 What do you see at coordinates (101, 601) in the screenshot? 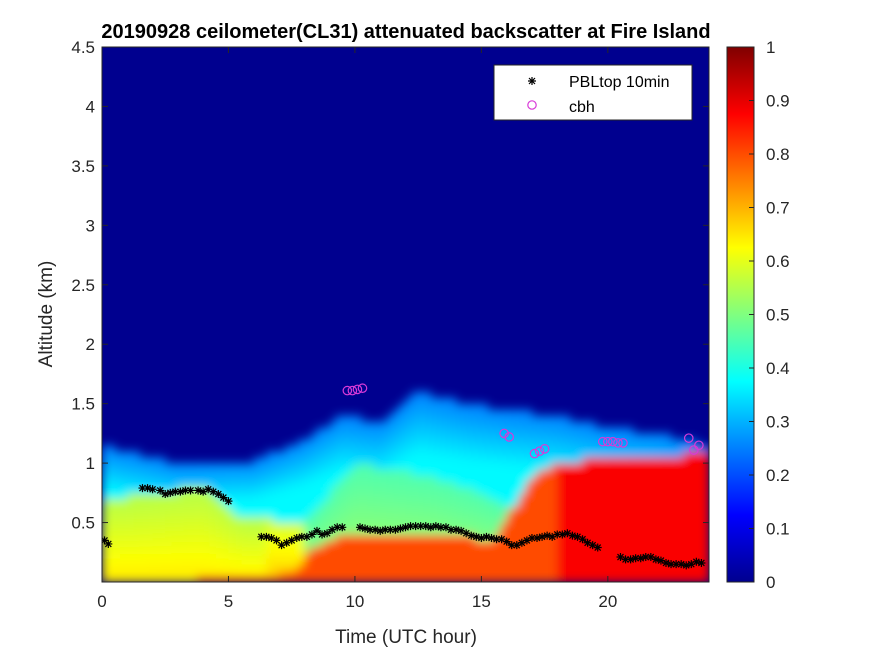
I see `x-tick-label: 0` at bounding box center [101, 601].